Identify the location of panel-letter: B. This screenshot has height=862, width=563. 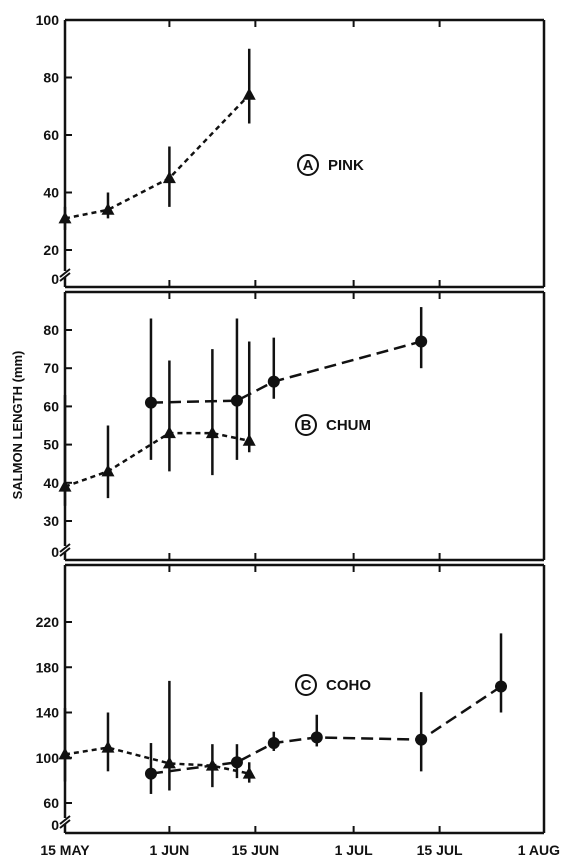
(306, 425).